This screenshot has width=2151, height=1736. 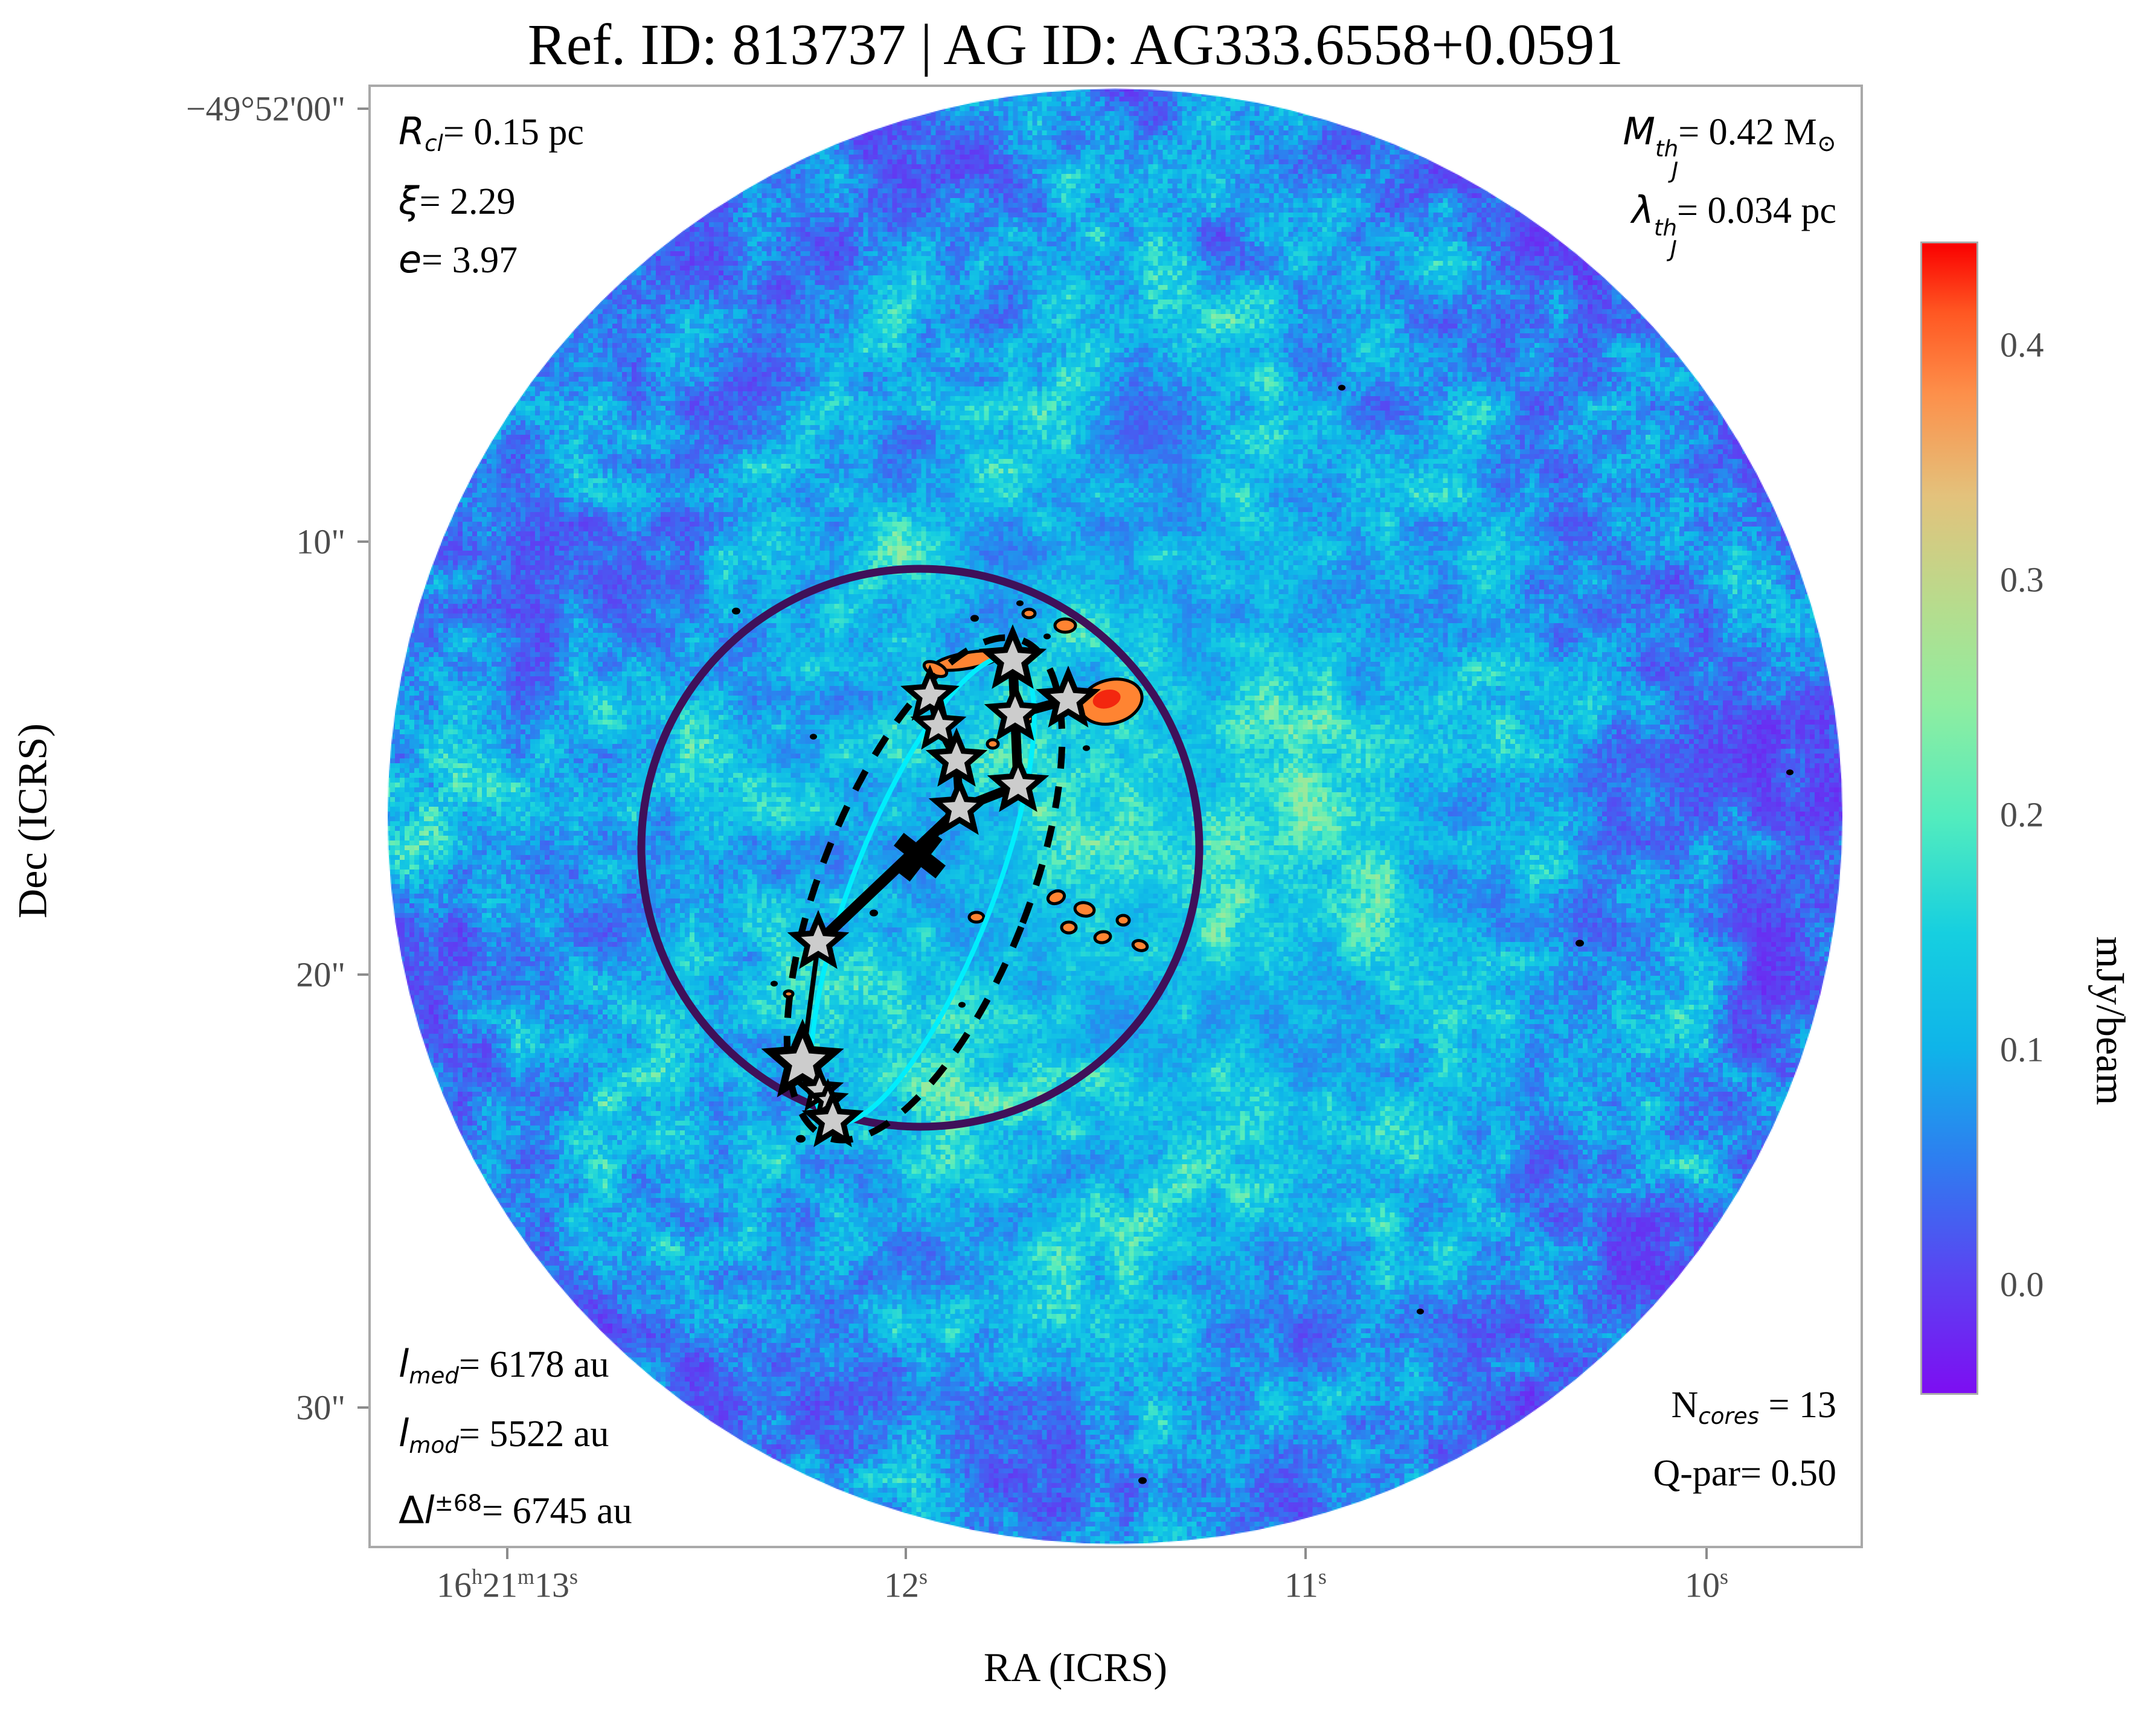 I want to click on value-text: = 0.15 pc, so click(x=513, y=132).